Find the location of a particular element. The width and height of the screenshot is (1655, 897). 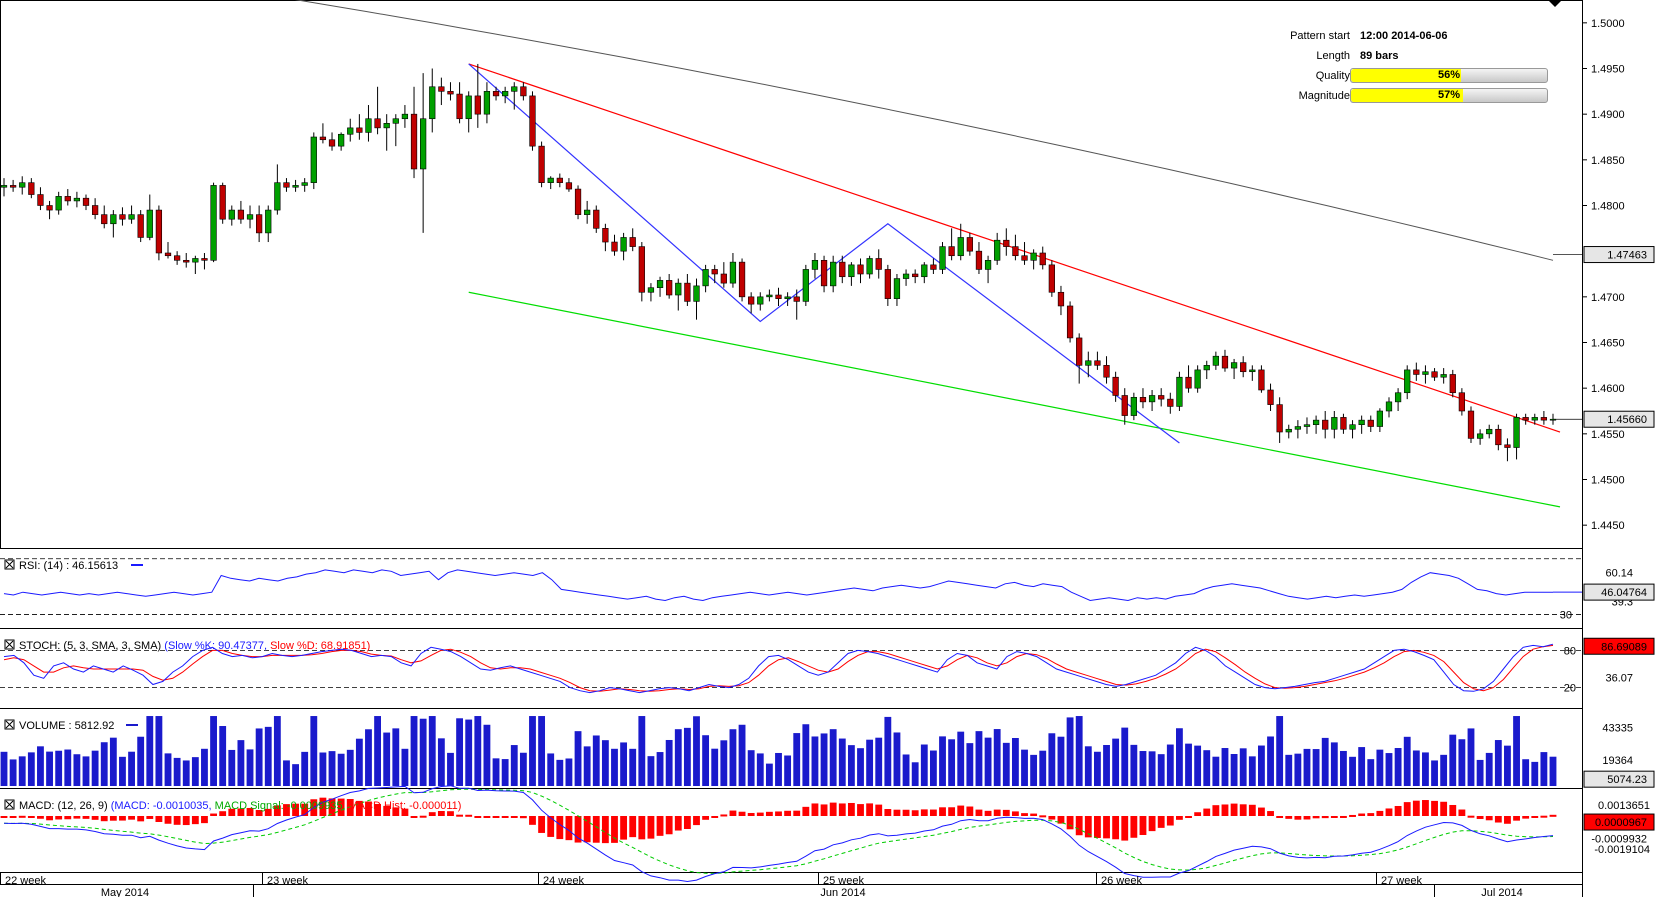

rsi-label: RSI: (14) : 46.15613 is located at coordinates (73, 565).